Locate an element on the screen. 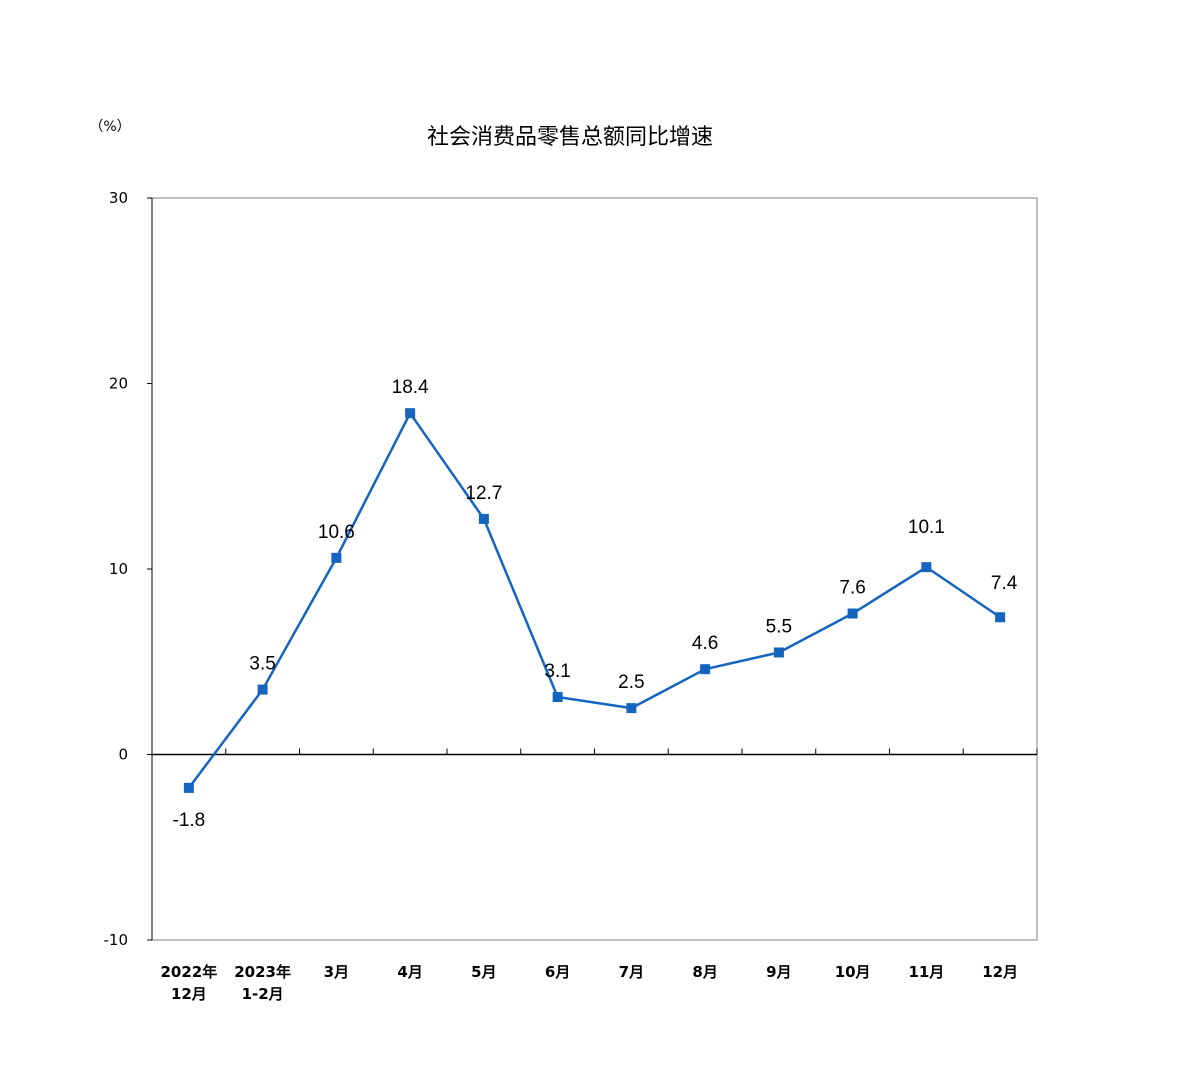 The height and width of the screenshot is (1079, 1195). x-tick-label: 9月 is located at coordinates (778, 972).